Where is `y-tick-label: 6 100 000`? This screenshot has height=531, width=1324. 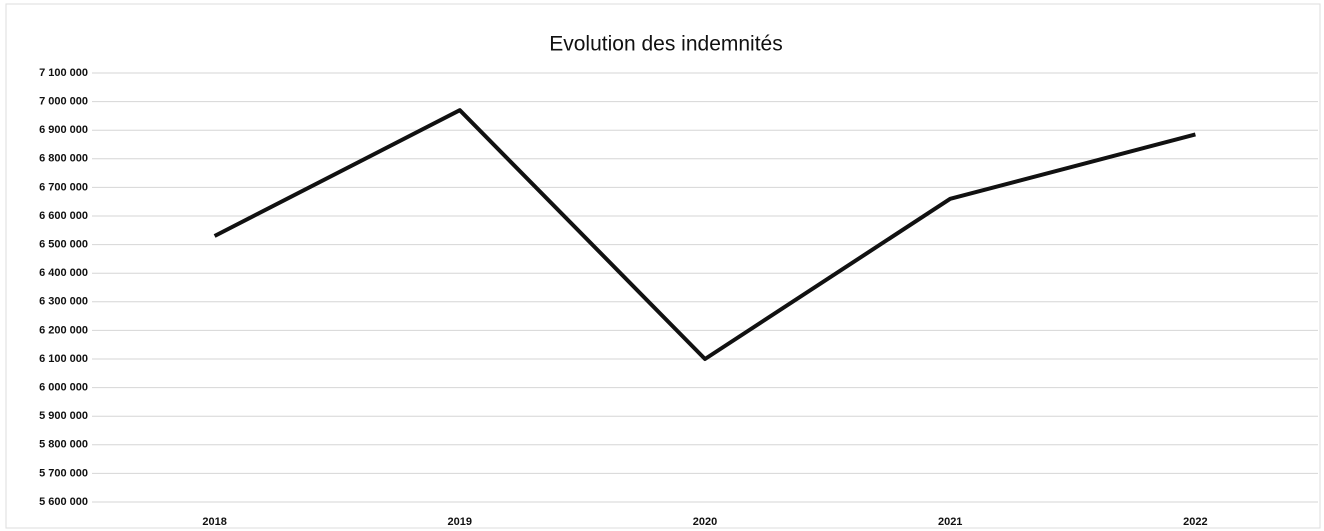
y-tick-label: 6 100 000 is located at coordinates (63, 359).